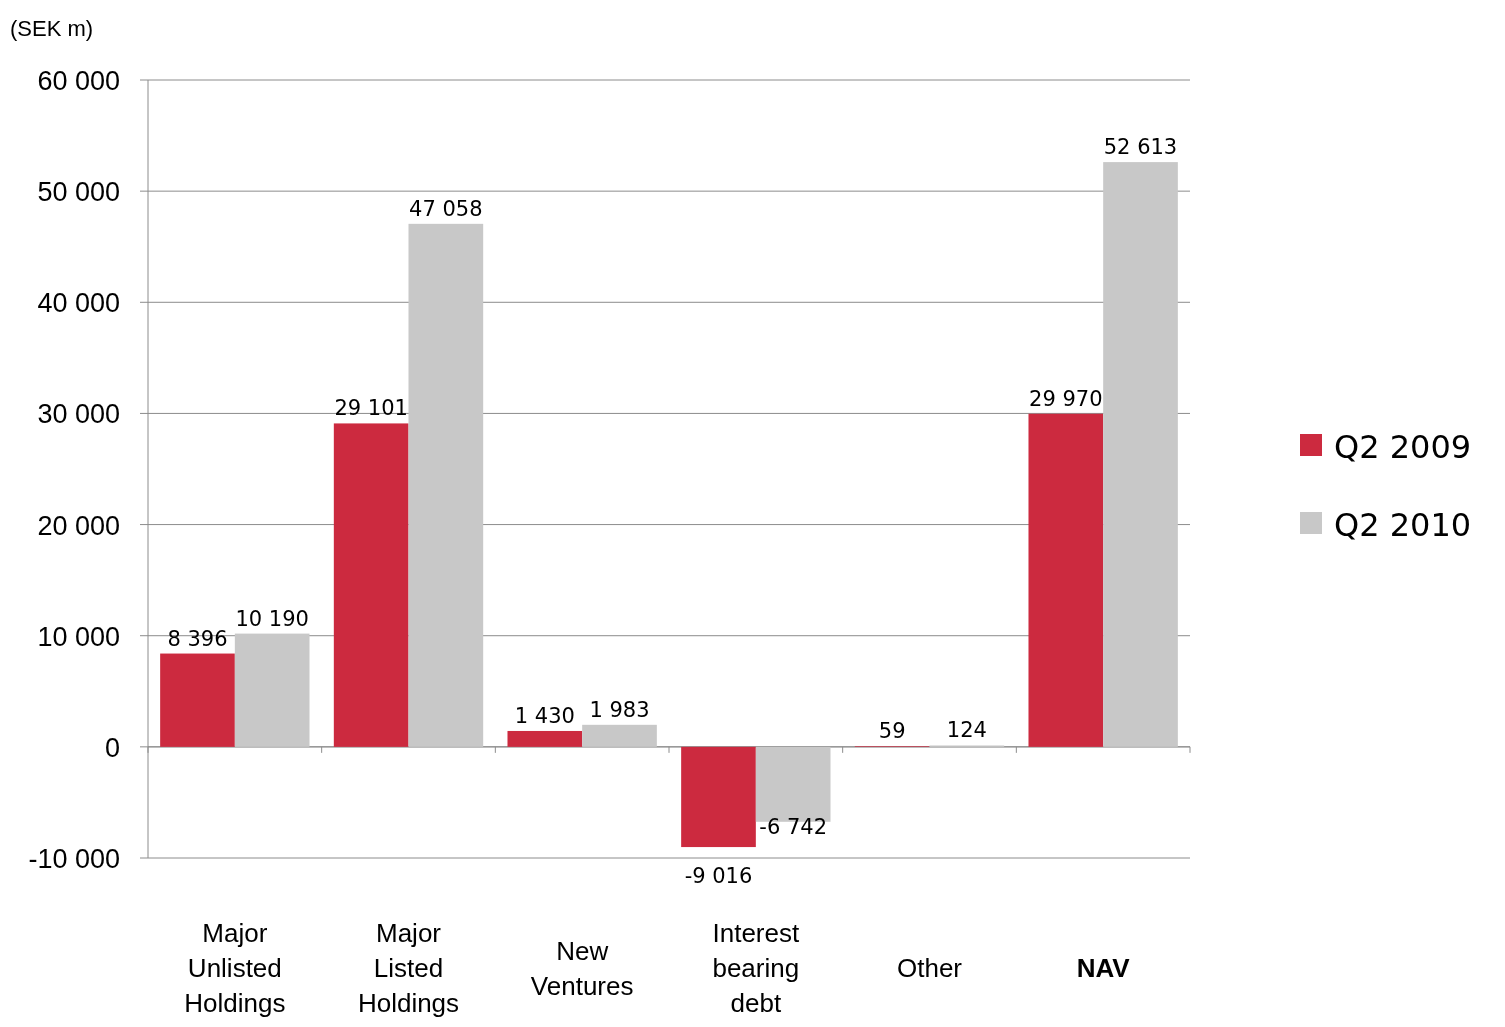 This screenshot has width=1505, height=1027. What do you see at coordinates (892, 731) in the screenshot?
I see `data-label: 59` at bounding box center [892, 731].